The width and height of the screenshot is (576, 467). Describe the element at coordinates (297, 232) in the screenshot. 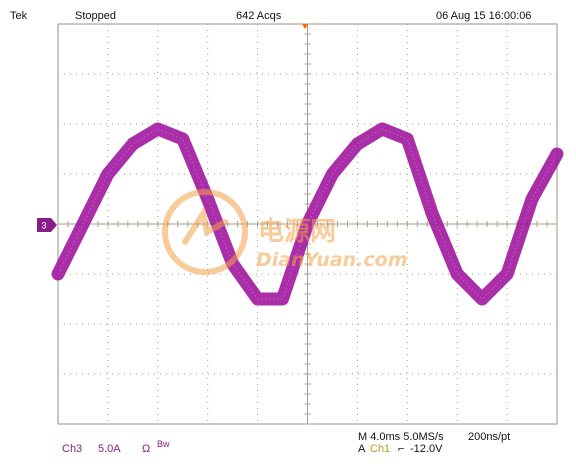

I see `watermark-cn-text: 电源网` at that location.